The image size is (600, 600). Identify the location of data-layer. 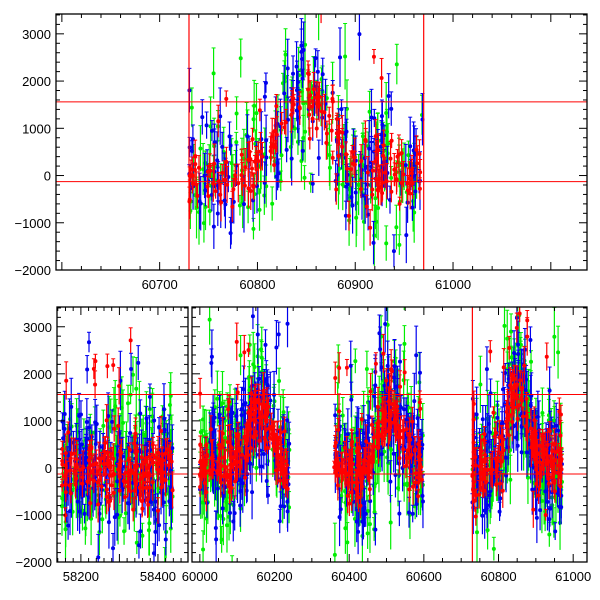
(117, 444).